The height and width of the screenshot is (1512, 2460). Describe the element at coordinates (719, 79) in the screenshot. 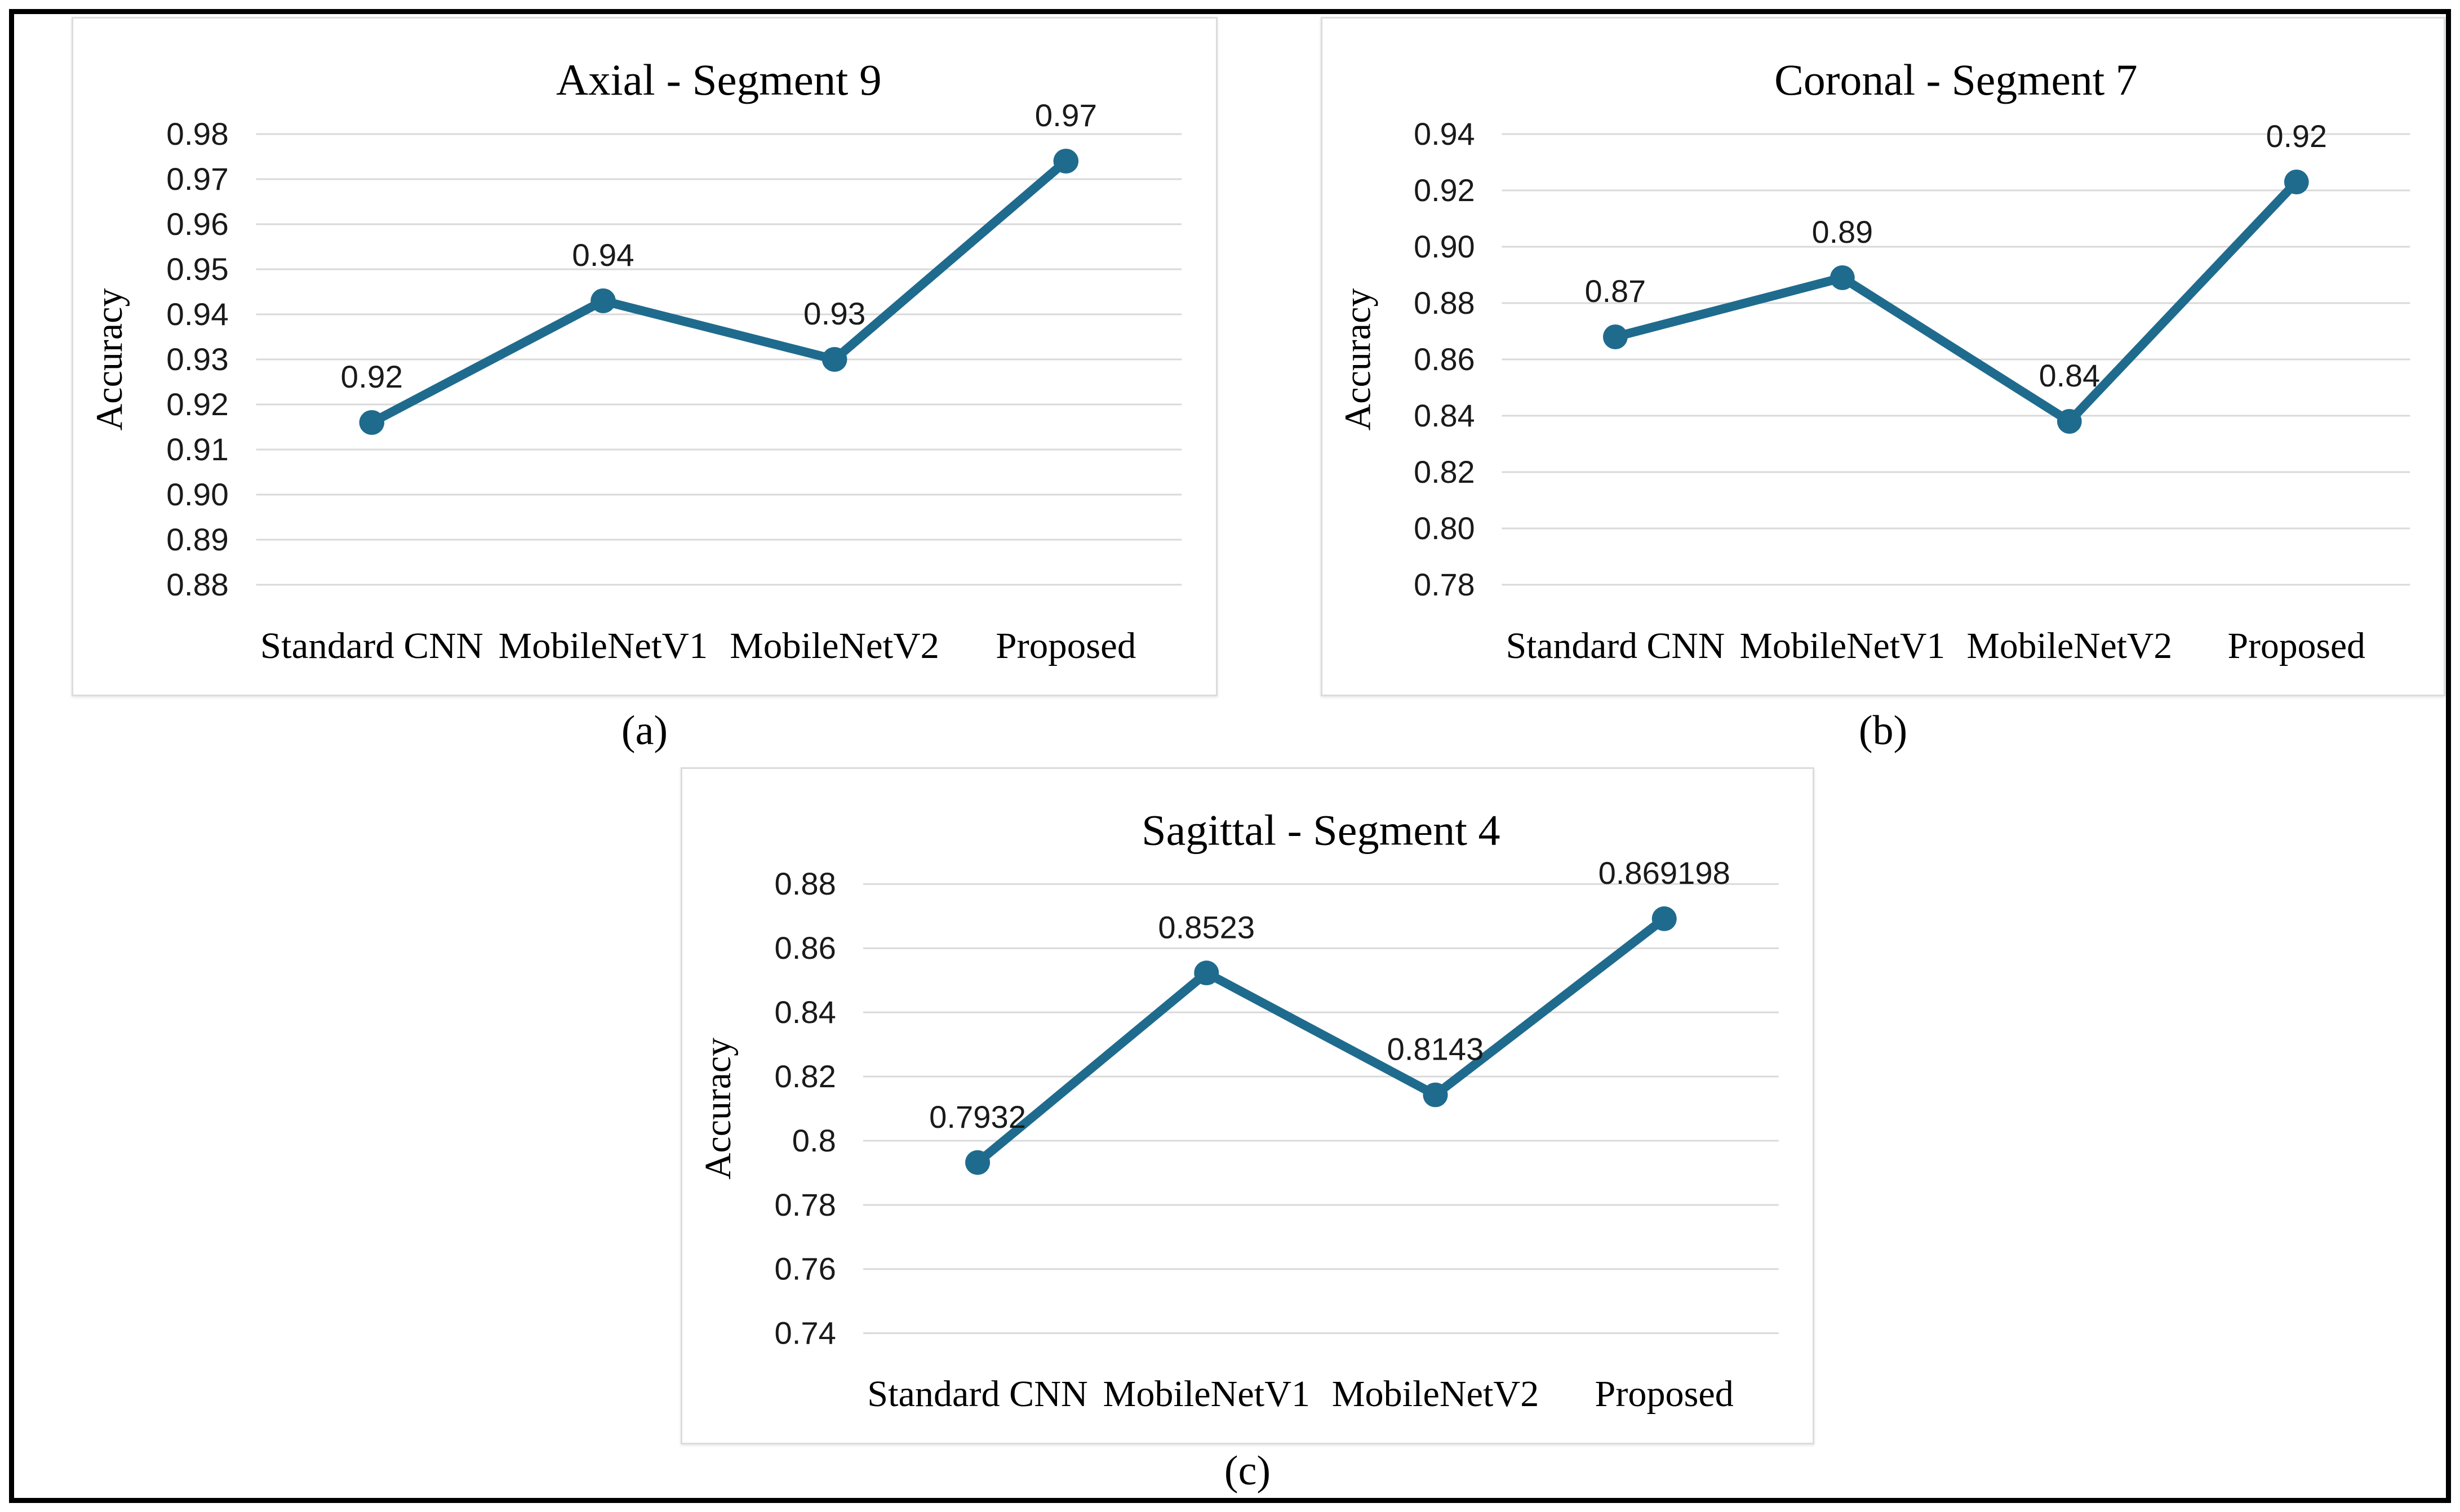

I see `chart-title: Axial - Segment 9` at that location.